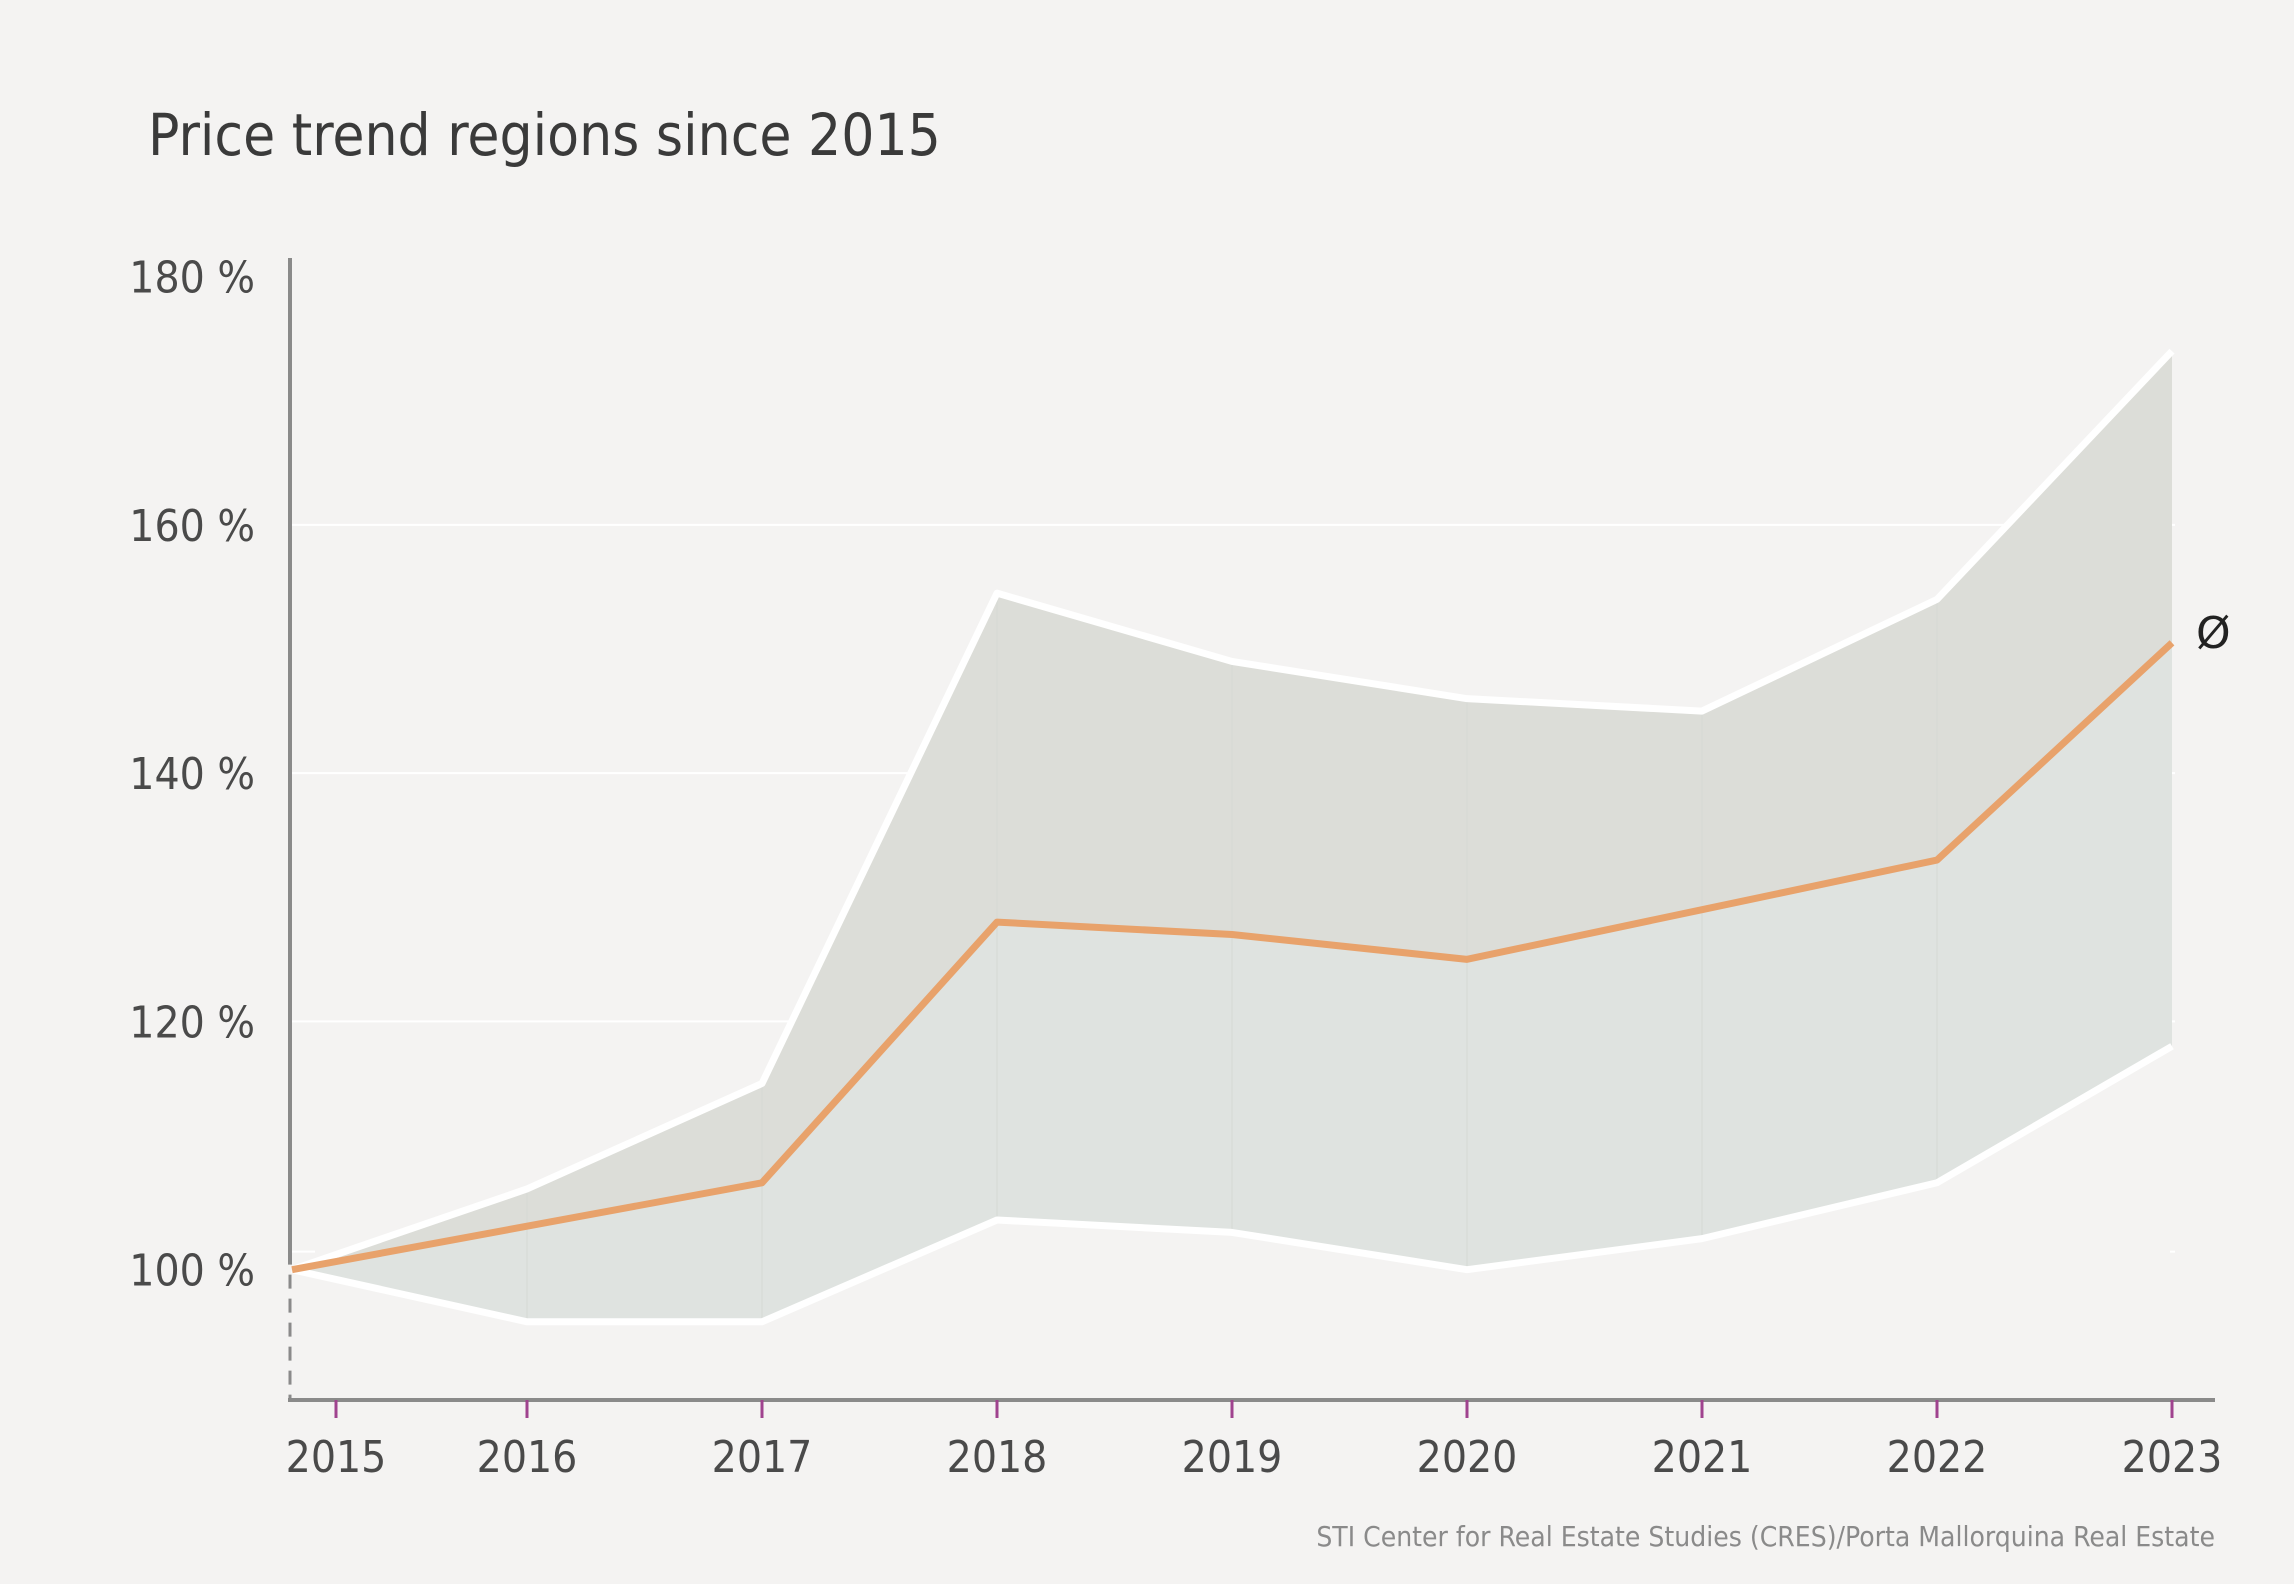 The image size is (2294, 1584). I want to click on x-tick-label-2022: 2022, so click(1937, 1457).